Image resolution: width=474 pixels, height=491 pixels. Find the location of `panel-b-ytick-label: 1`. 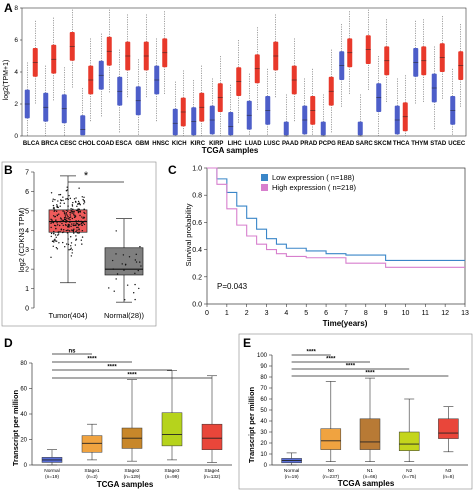

panel-b-ytick-label: 1 is located at coordinates (27, 289).